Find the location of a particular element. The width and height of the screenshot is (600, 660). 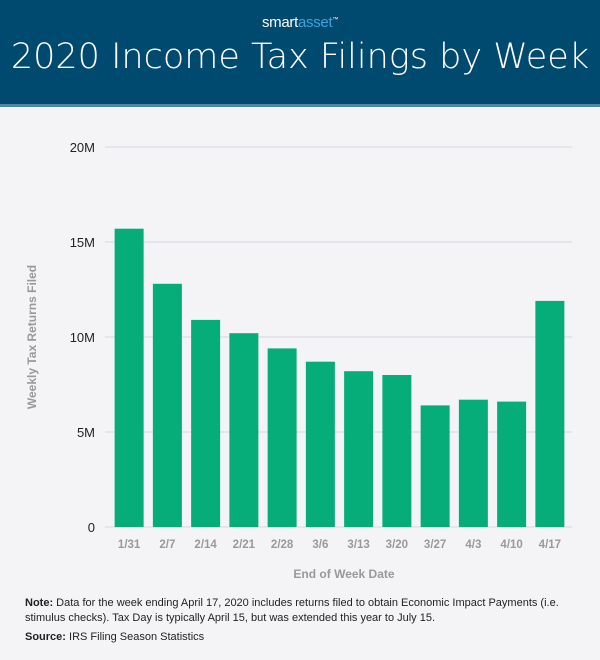

source-text: IRS Filing Season Statistics is located at coordinates (135, 637).